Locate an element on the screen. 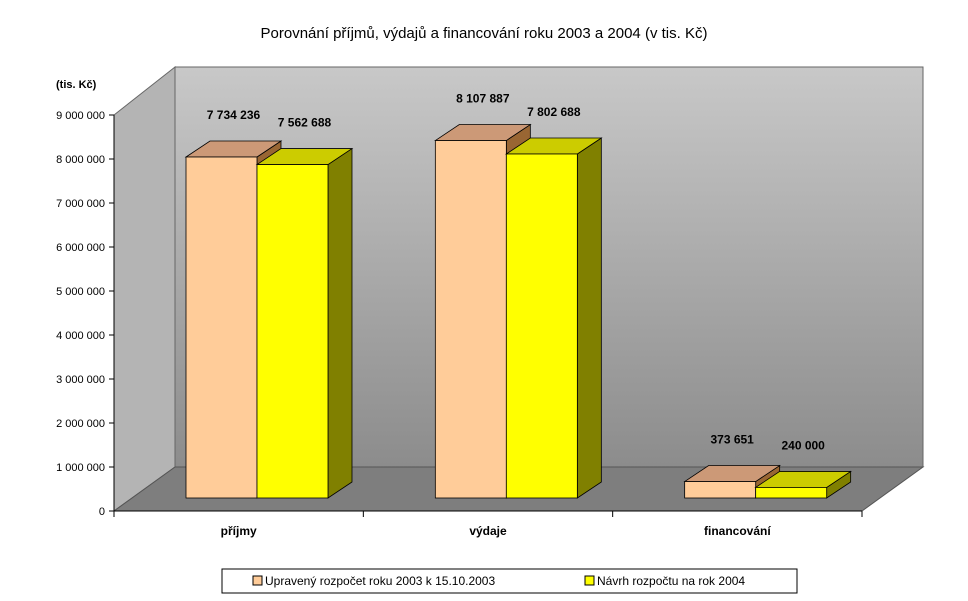 Image resolution: width=968 pixels, height=601 pixels. y-tick-label: 7 000 000 is located at coordinates (80, 204).